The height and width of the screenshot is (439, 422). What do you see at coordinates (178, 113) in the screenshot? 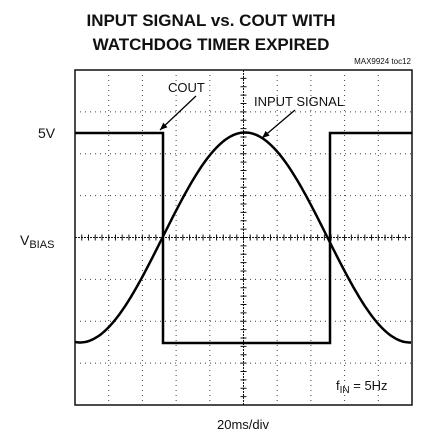
I see `pointer-arrow` at bounding box center [178, 113].